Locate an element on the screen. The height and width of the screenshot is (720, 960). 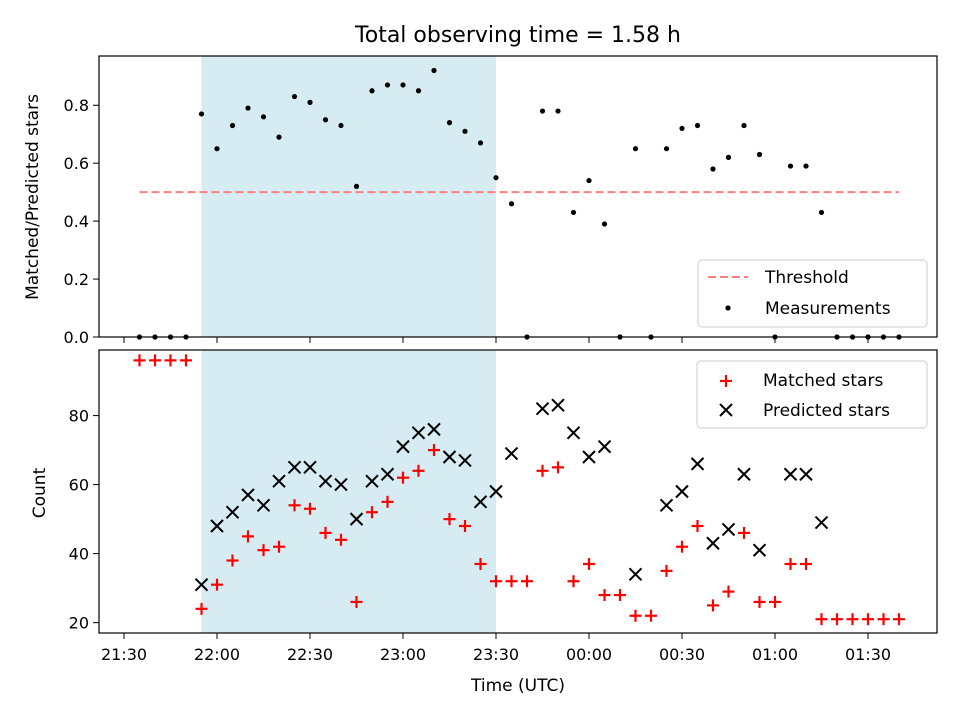
bottom-legend-box is located at coordinates (812, 394).